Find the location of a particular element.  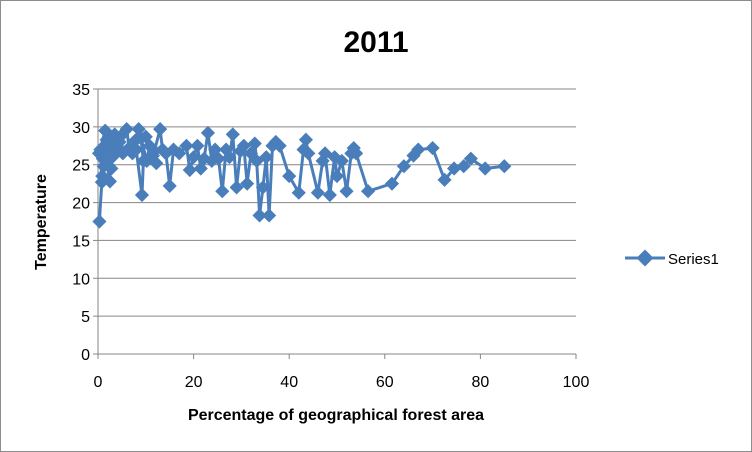

legend: Series1 is located at coordinates (672, 258).